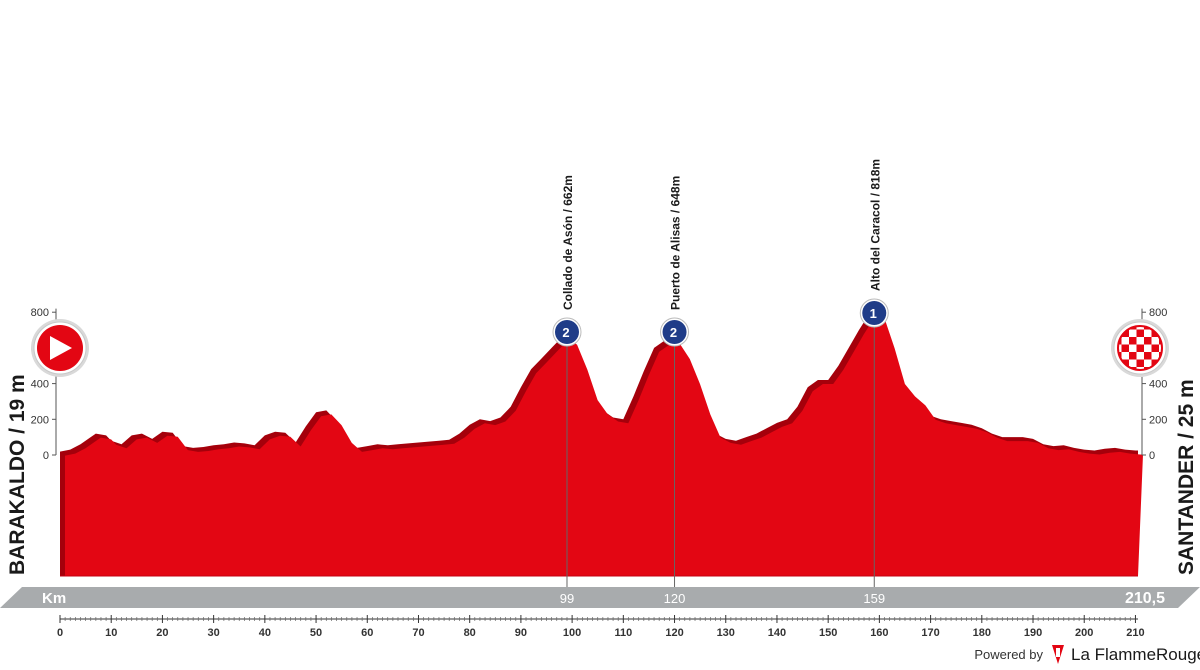 The height and width of the screenshot is (670, 1200). Describe the element at coordinates (367, 633) in the screenshot. I see `x-tick-label: 60` at that location.